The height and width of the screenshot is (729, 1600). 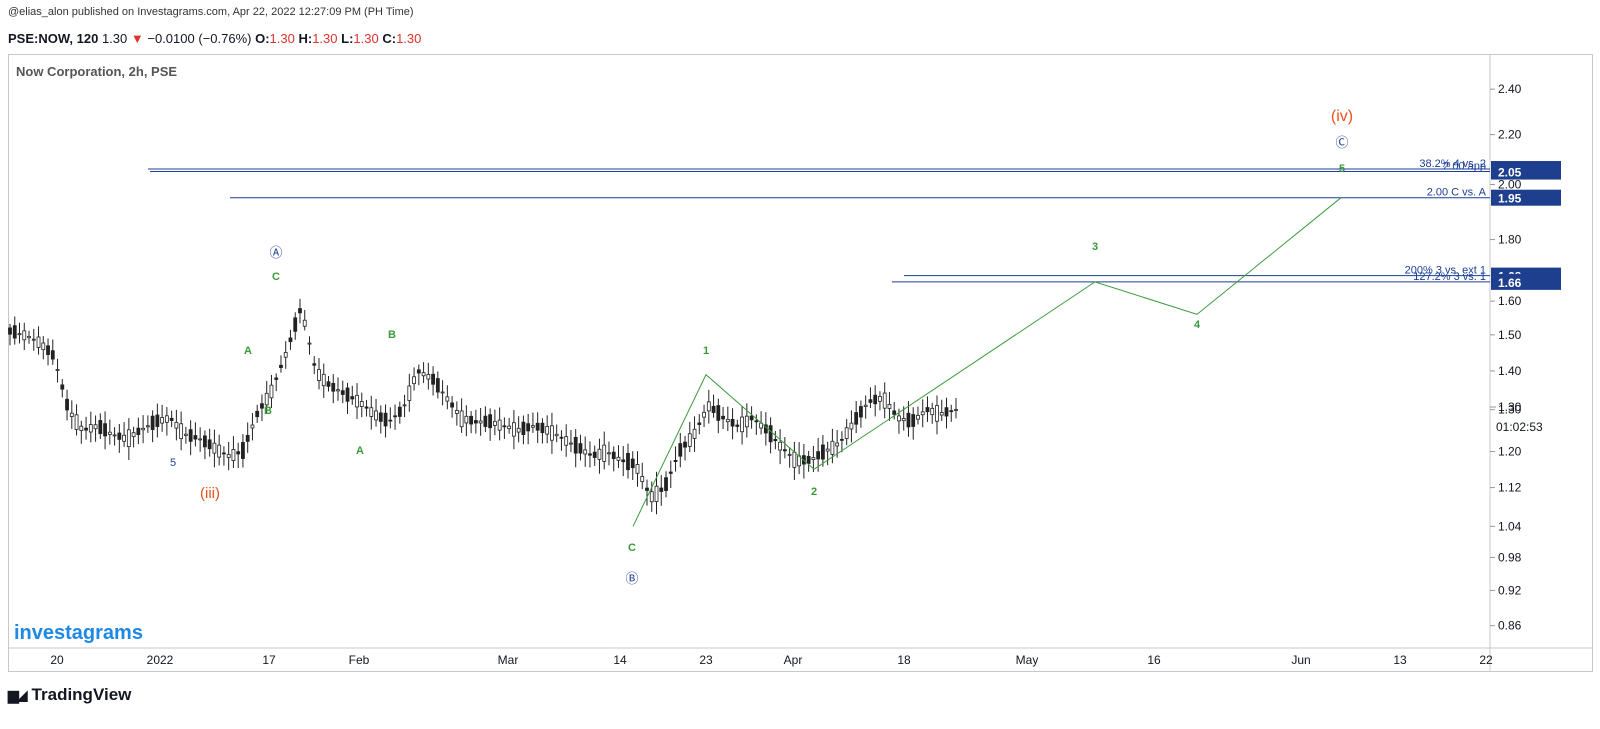 I want to click on time-tick-label: 20, so click(x=57, y=660).